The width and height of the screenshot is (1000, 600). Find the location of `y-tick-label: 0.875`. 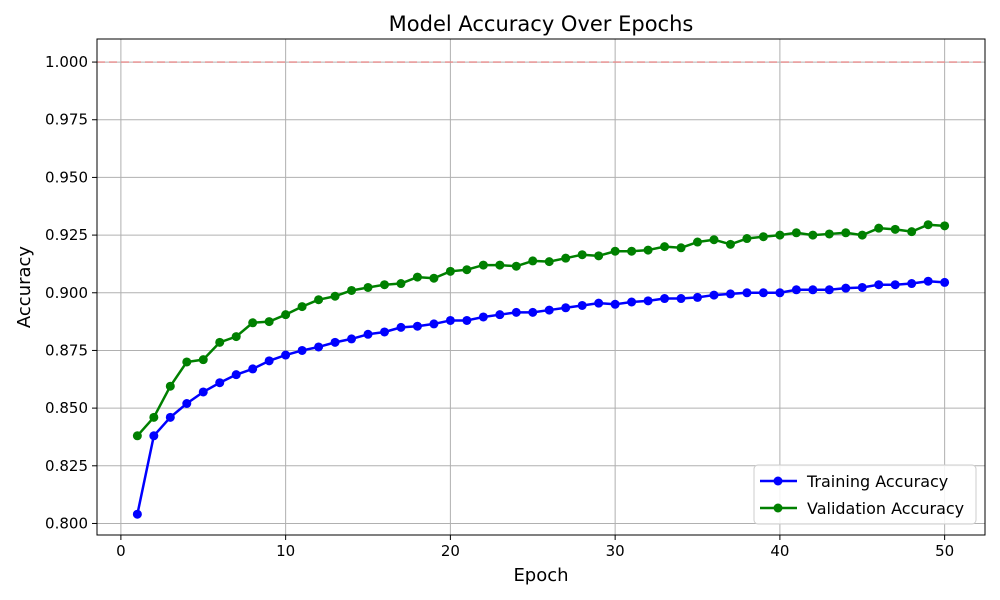

y-tick-label: 0.875 is located at coordinates (66, 350).